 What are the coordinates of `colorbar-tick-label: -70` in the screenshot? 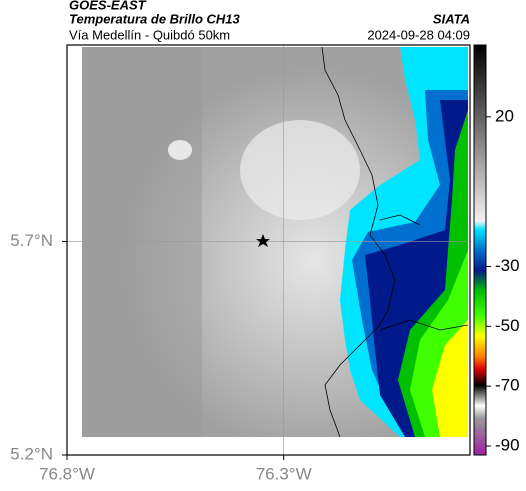 It's located at (507, 385).